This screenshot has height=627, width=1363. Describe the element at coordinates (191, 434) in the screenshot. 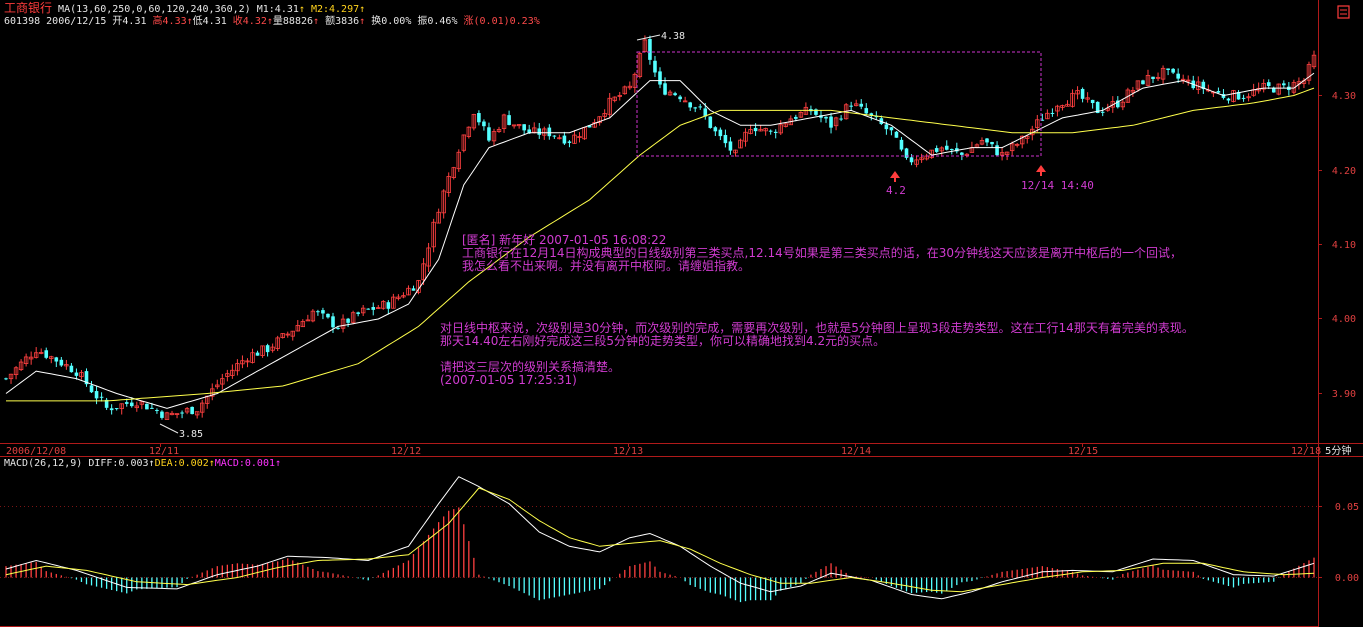

I see `low-label: 3.85` at that location.